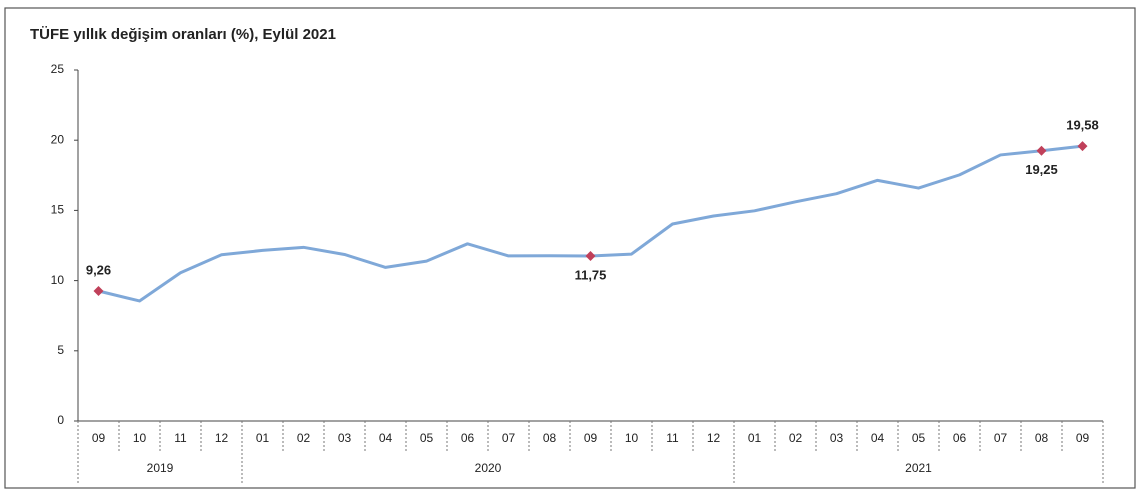 The width and height of the screenshot is (1141, 495). I want to click on group-label: 2020, so click(488, 468).